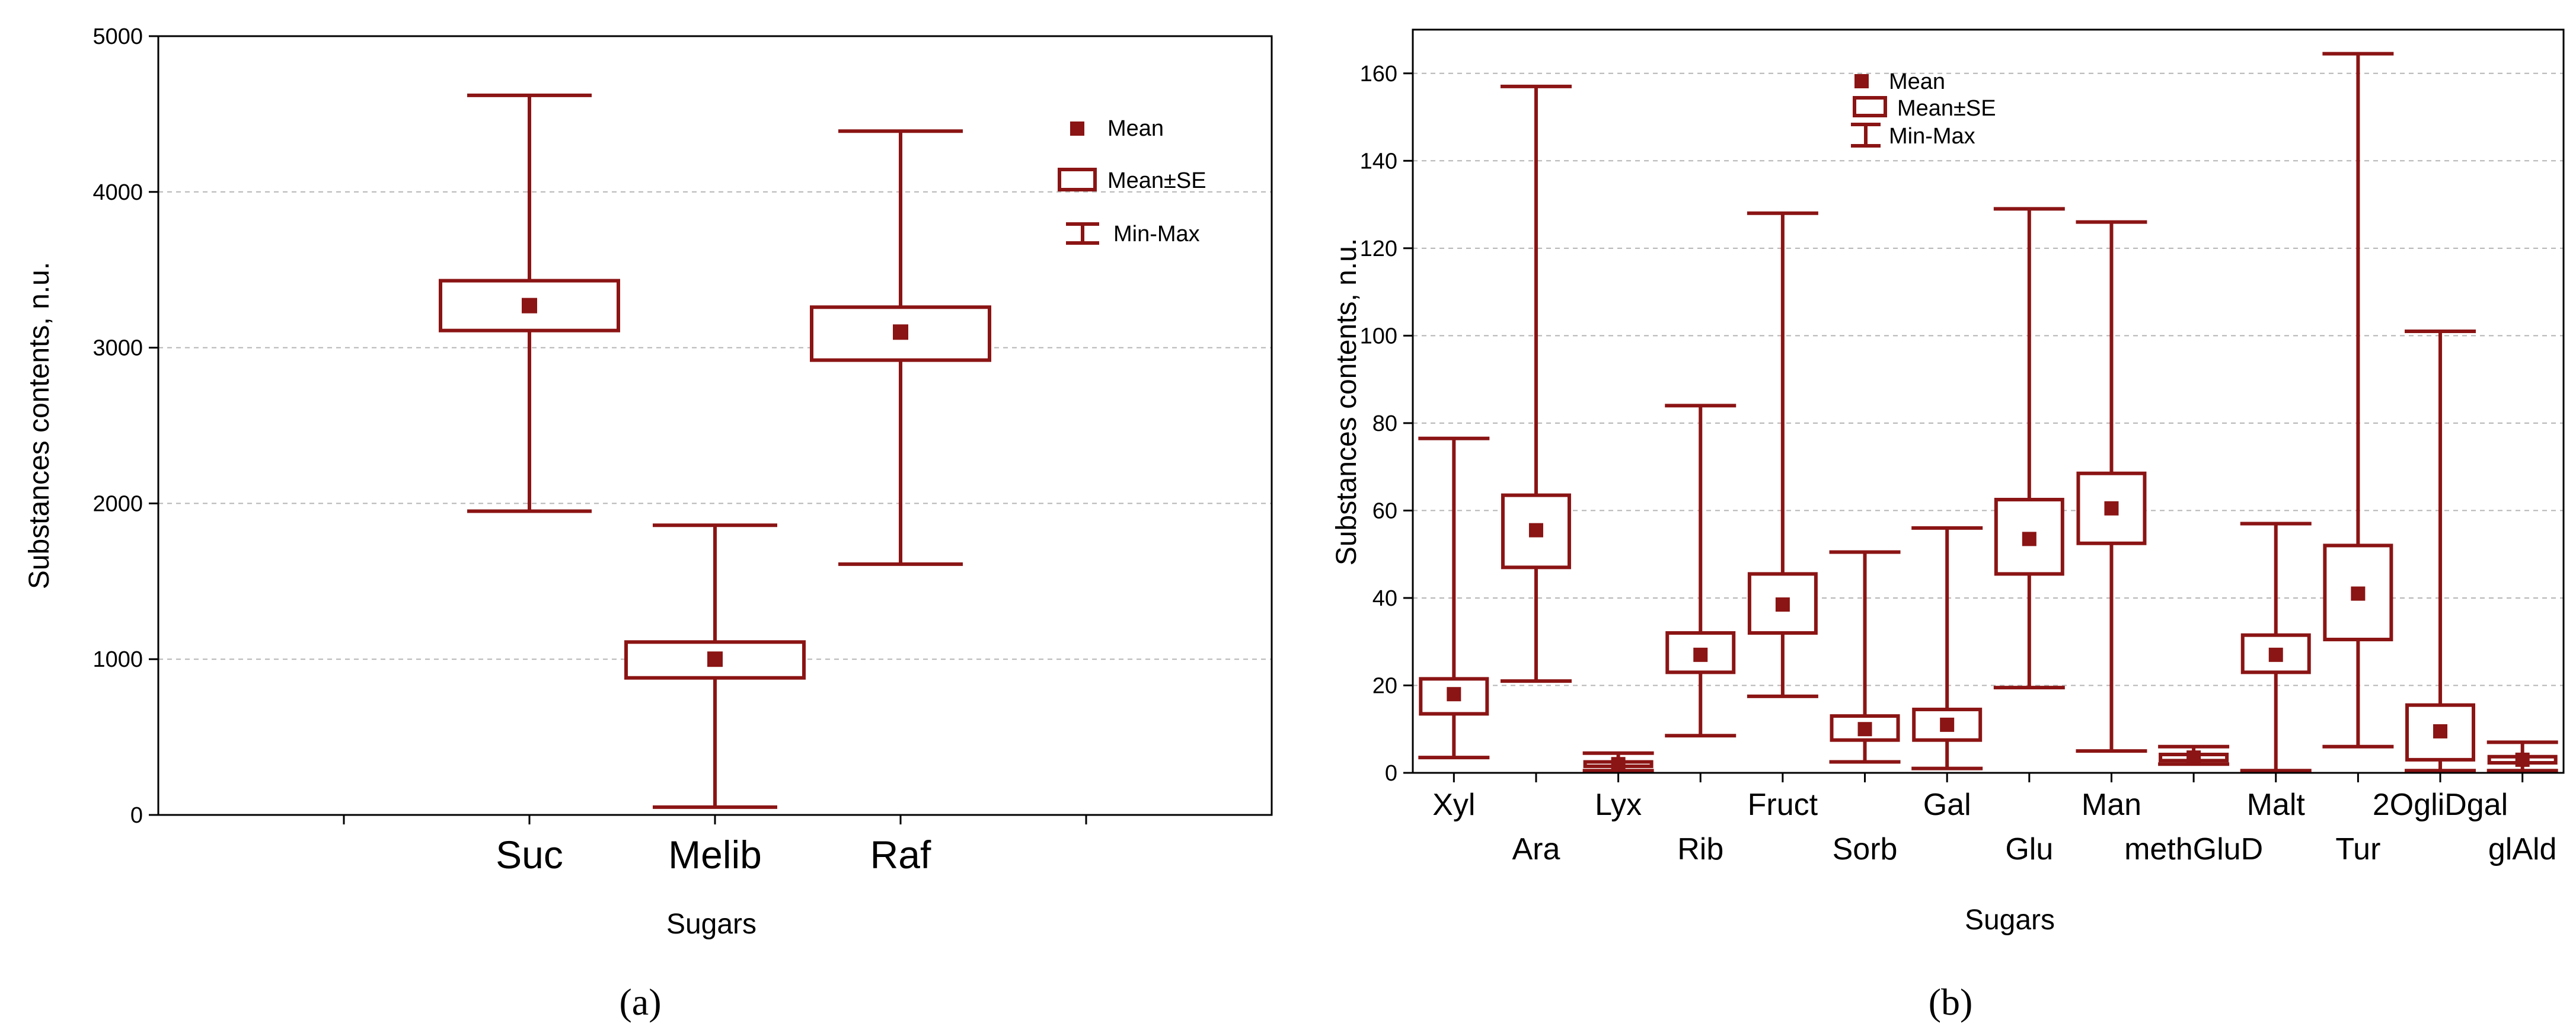 Image resolution: width=2576 pixels, height=1036 pixels. Describe the element at coordinates (1077, 179) in the screenshot. I see `legend-a-mean-se-marker` at that location.